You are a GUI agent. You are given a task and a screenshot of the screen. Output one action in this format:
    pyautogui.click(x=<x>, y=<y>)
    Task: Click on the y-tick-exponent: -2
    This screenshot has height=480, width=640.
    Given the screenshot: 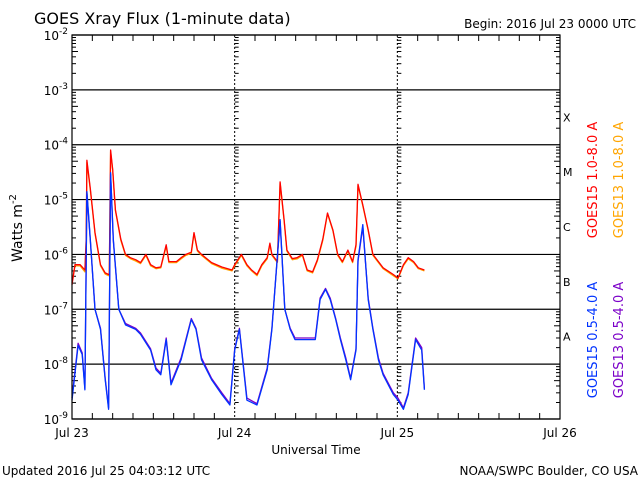 What is the action you would take?
    pyautogui.click(x=63, y=32)
    